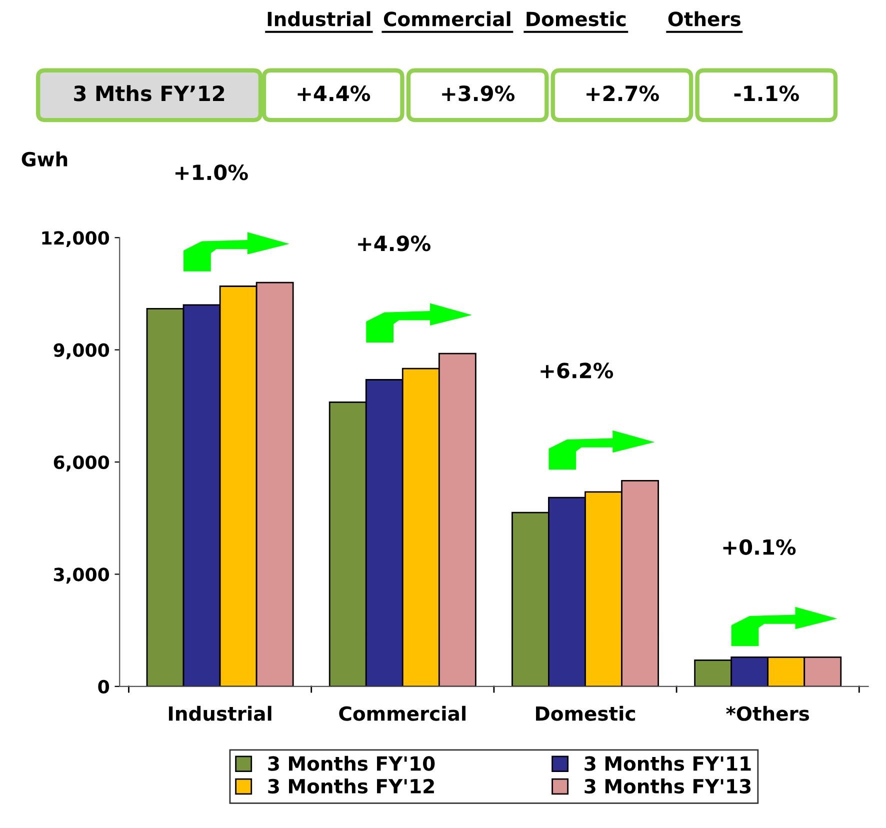  I want to click on text: +2.7%, so click(622, 94).